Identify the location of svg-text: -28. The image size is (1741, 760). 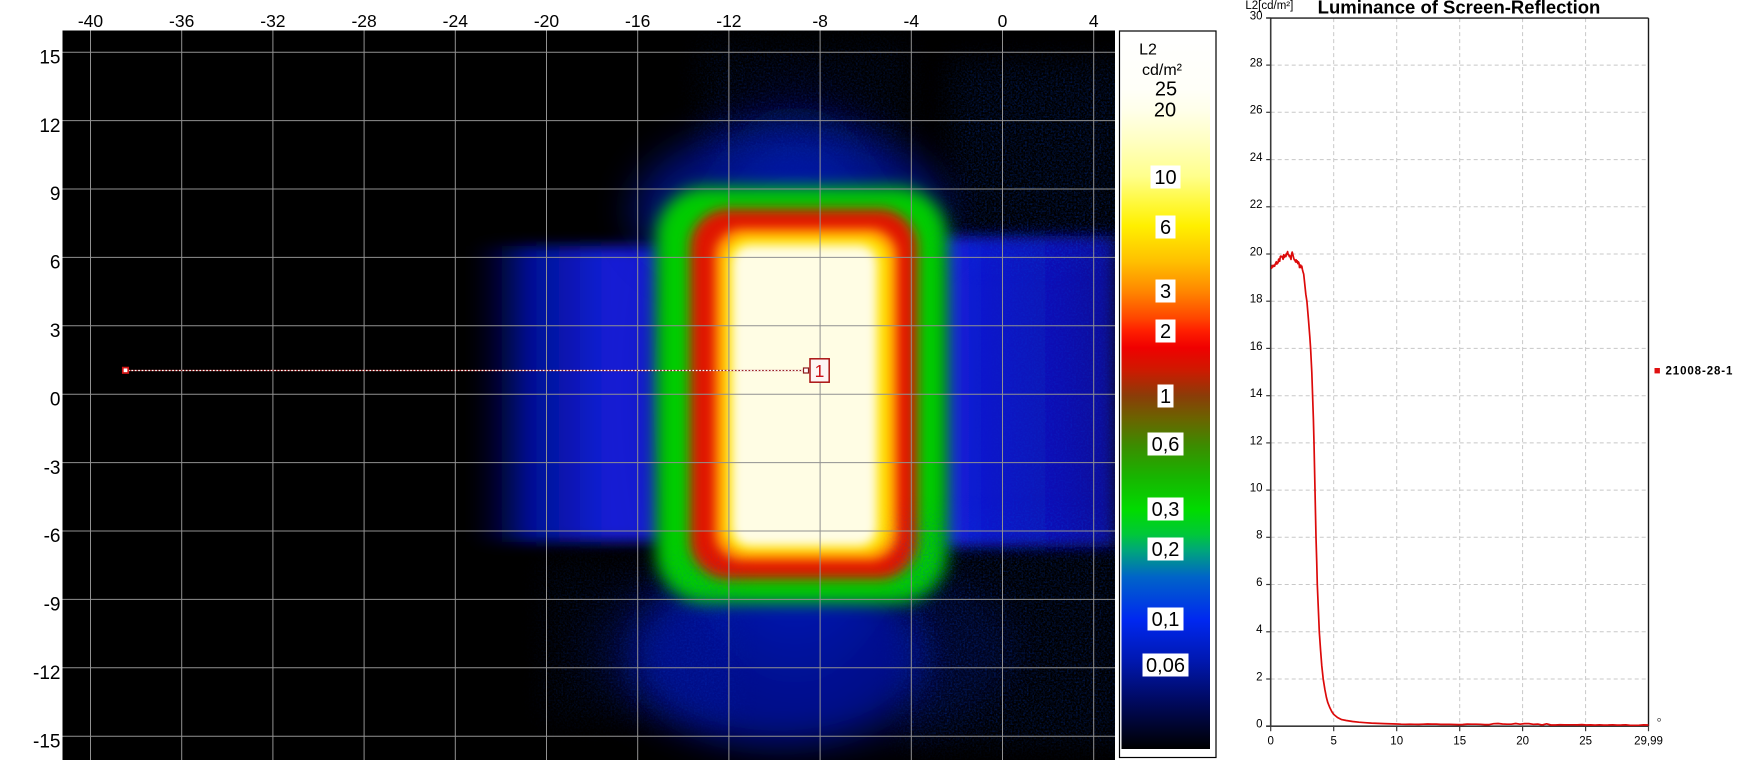
(363, 21).